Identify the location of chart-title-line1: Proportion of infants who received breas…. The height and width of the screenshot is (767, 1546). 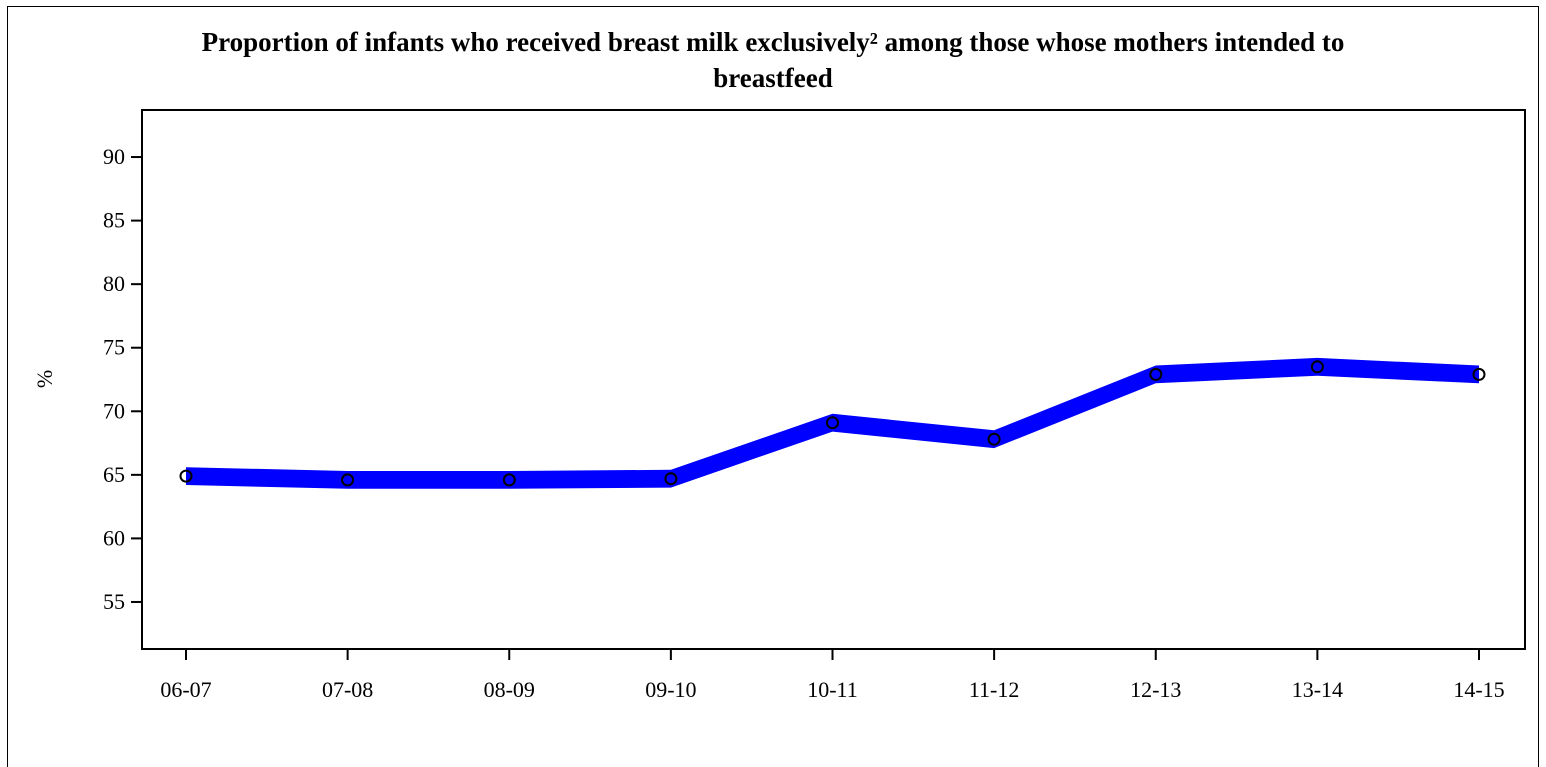
(773, 42).